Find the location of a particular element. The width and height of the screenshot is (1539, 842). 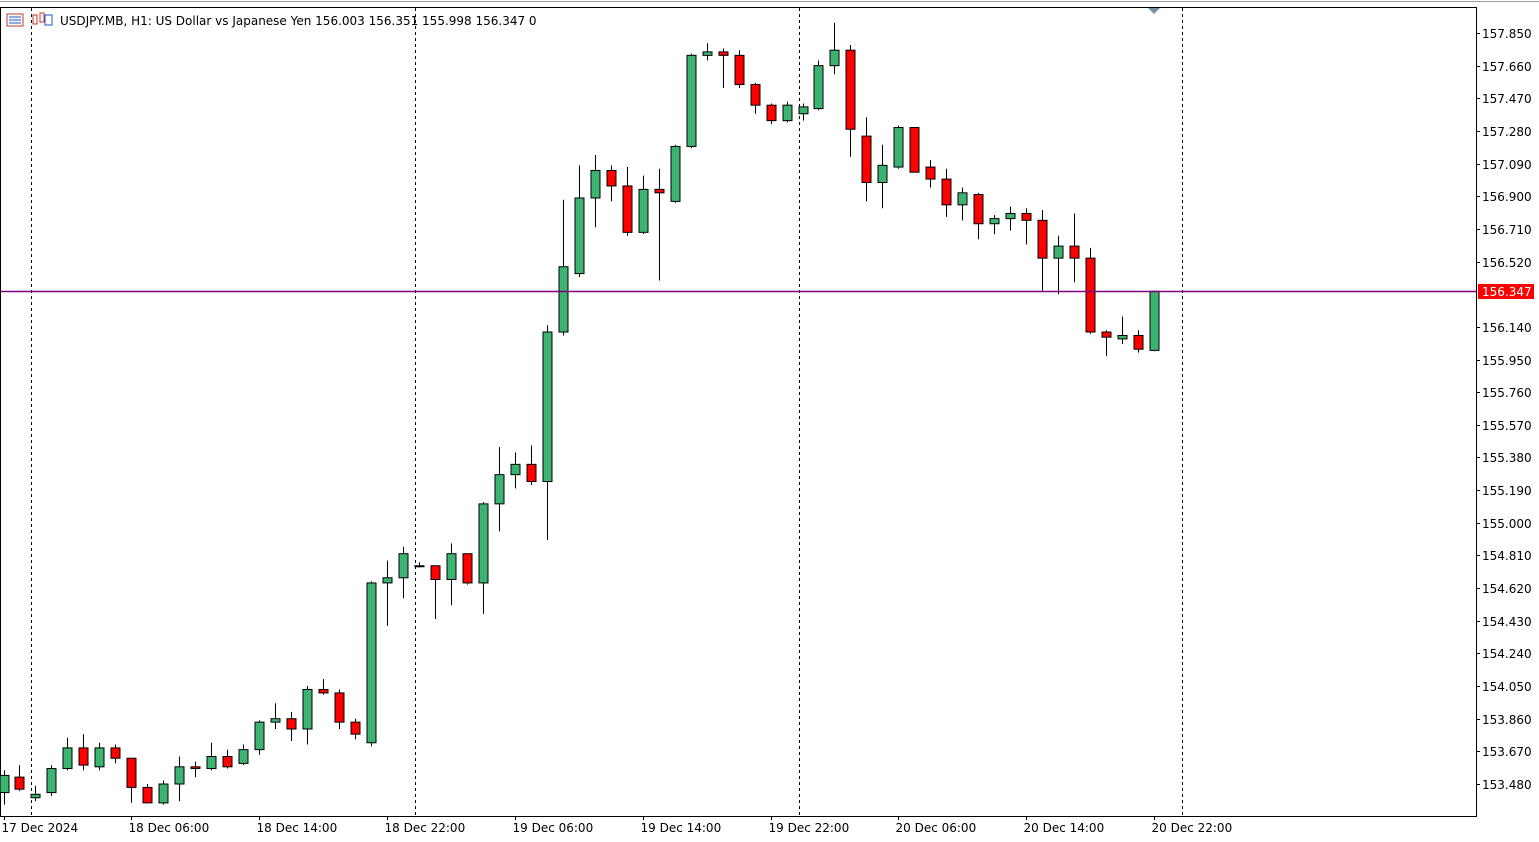

bid-line-group: 156.347 is located at coordinates (767, 291).